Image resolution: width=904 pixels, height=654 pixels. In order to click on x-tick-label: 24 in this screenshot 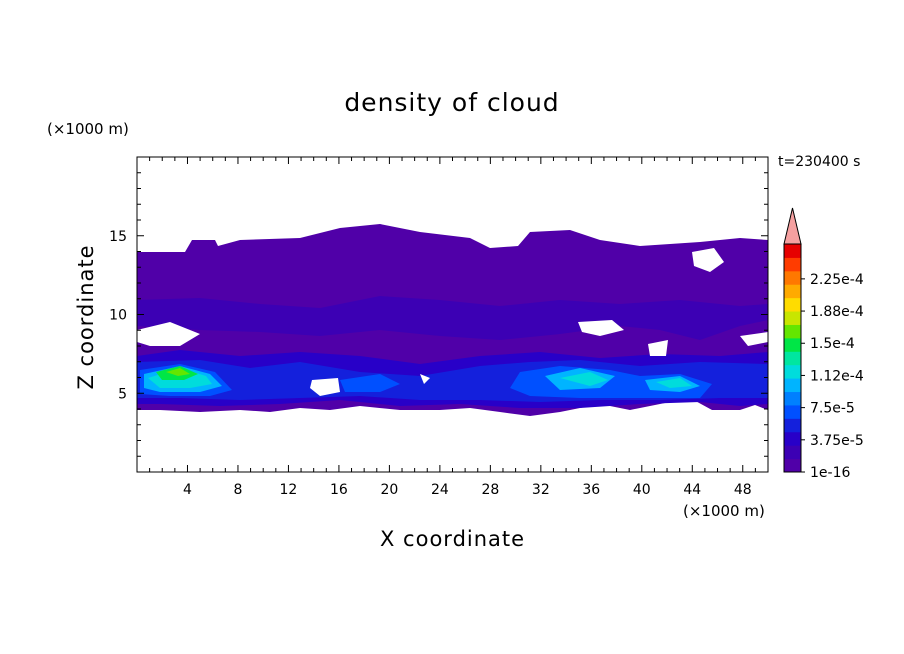, I will do `click(440, 490)`.